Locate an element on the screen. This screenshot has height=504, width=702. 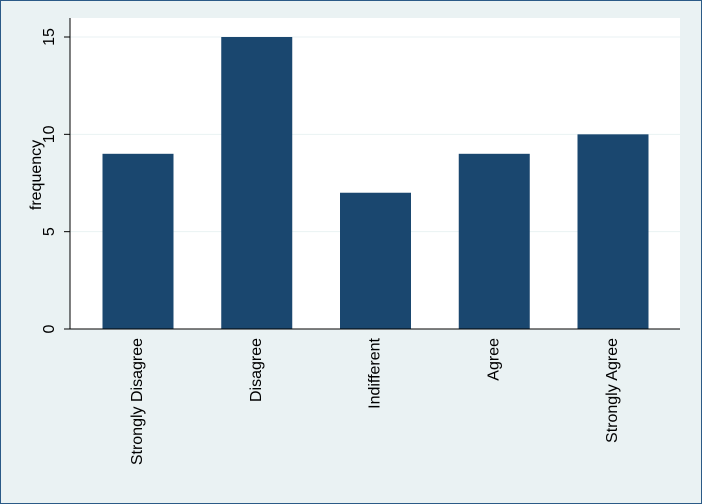
x-tick-label: Disagree is located at coordinates (256, 370).